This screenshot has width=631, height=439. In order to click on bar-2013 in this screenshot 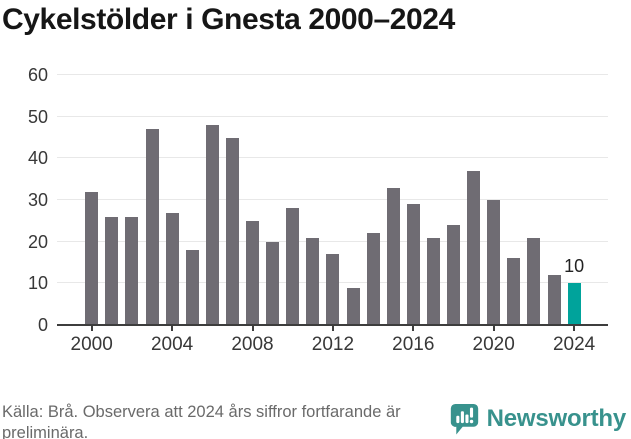, I will do `click(353, 306)`.